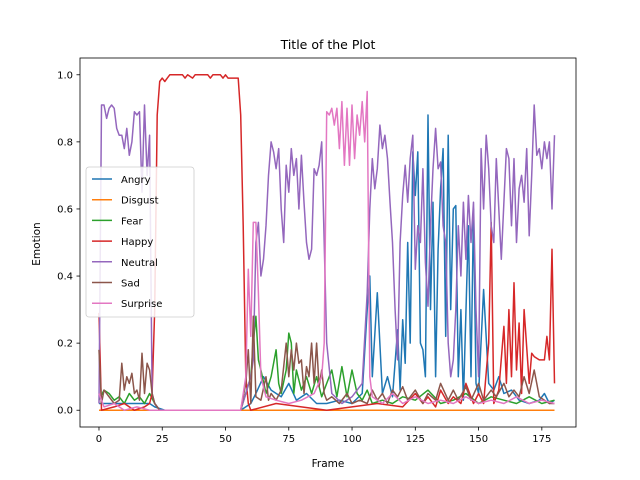 Image resolution: width=640 pixels, height=480 pixels. I want to click on legend-label-neutral: Neutral, so click(139, 263).